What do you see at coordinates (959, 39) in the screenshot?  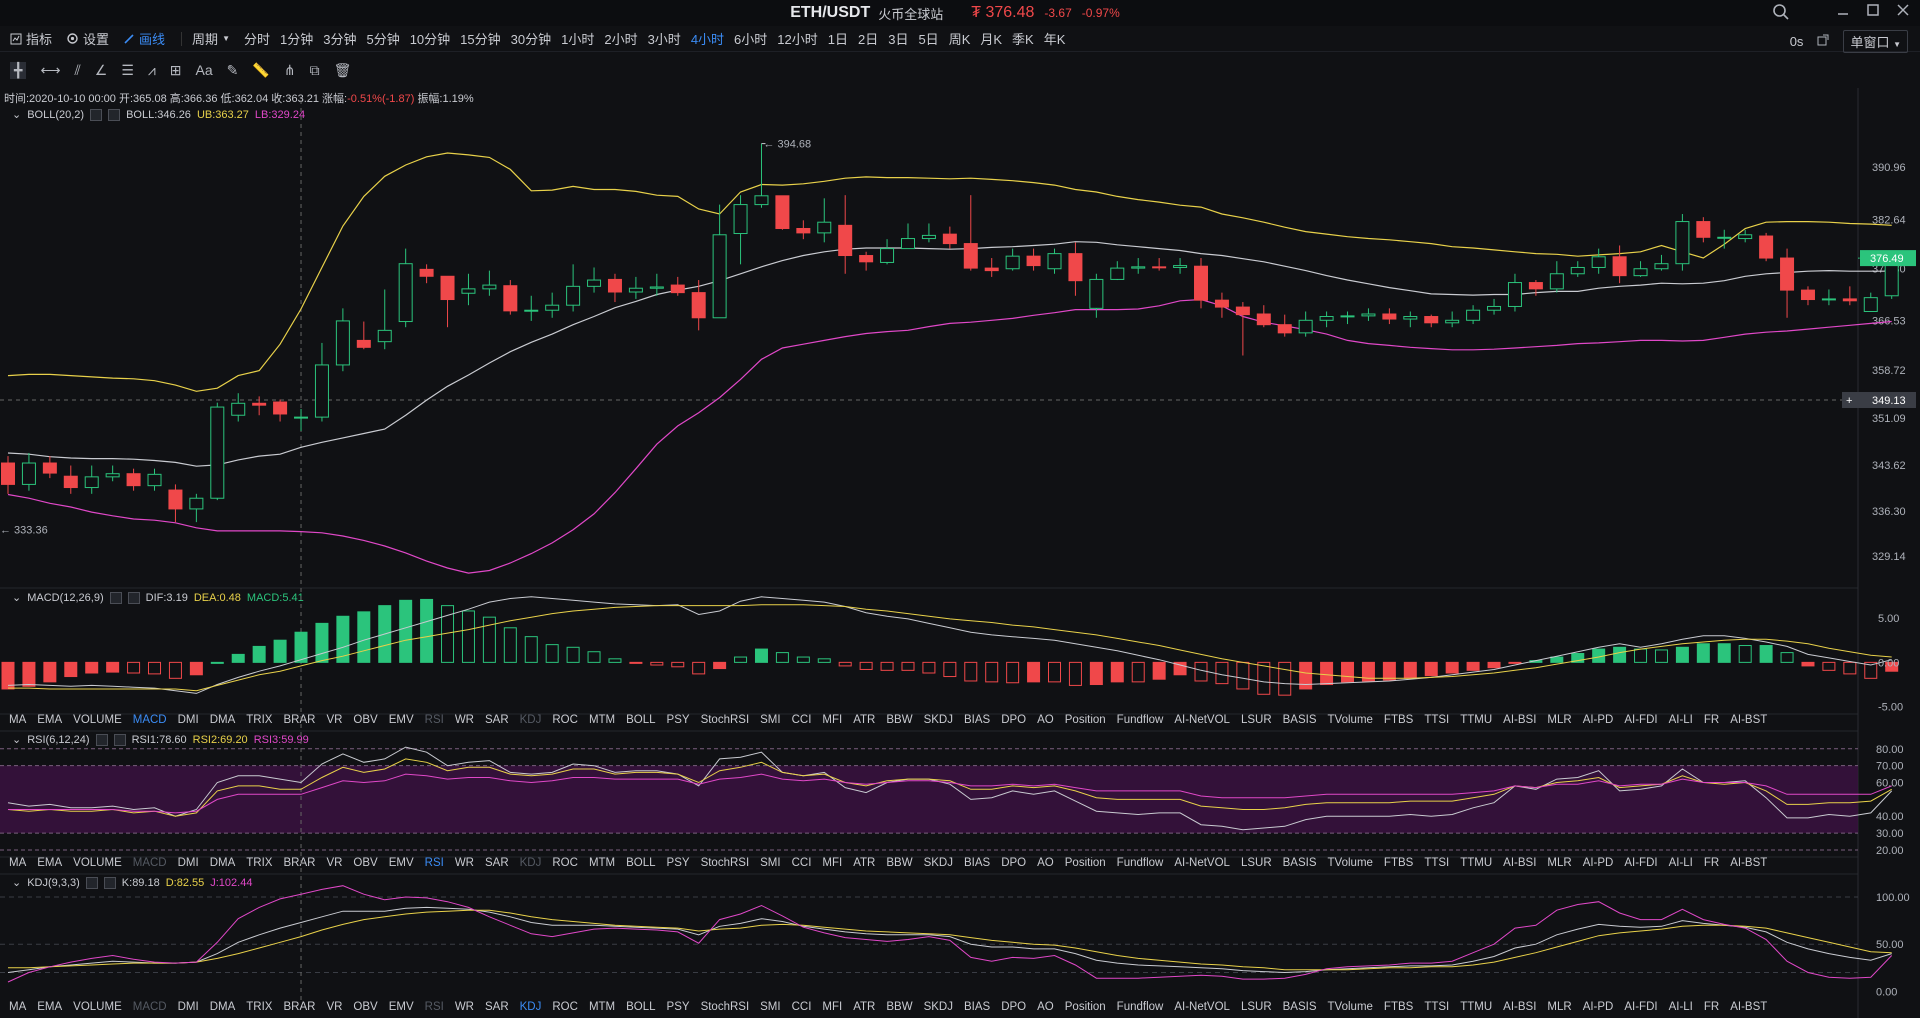 I see `period-17: 周K` at bounding box center [959, 39].